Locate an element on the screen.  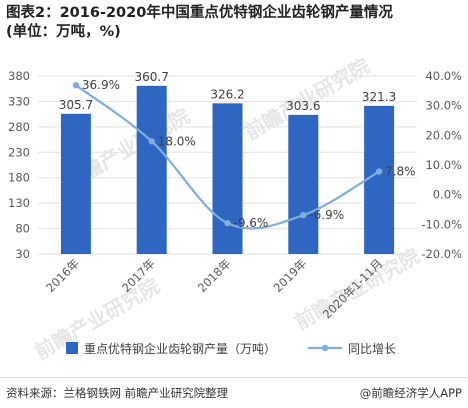
bar-labels: 305.7 360.7 326.2 303.6 321.3 is located at coordinates (228, 91).